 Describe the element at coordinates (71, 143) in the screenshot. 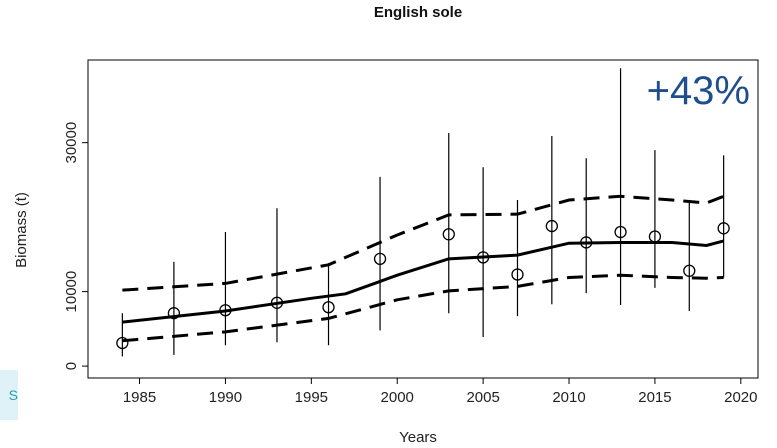

I see `y-tick-label: 30000` at that location.